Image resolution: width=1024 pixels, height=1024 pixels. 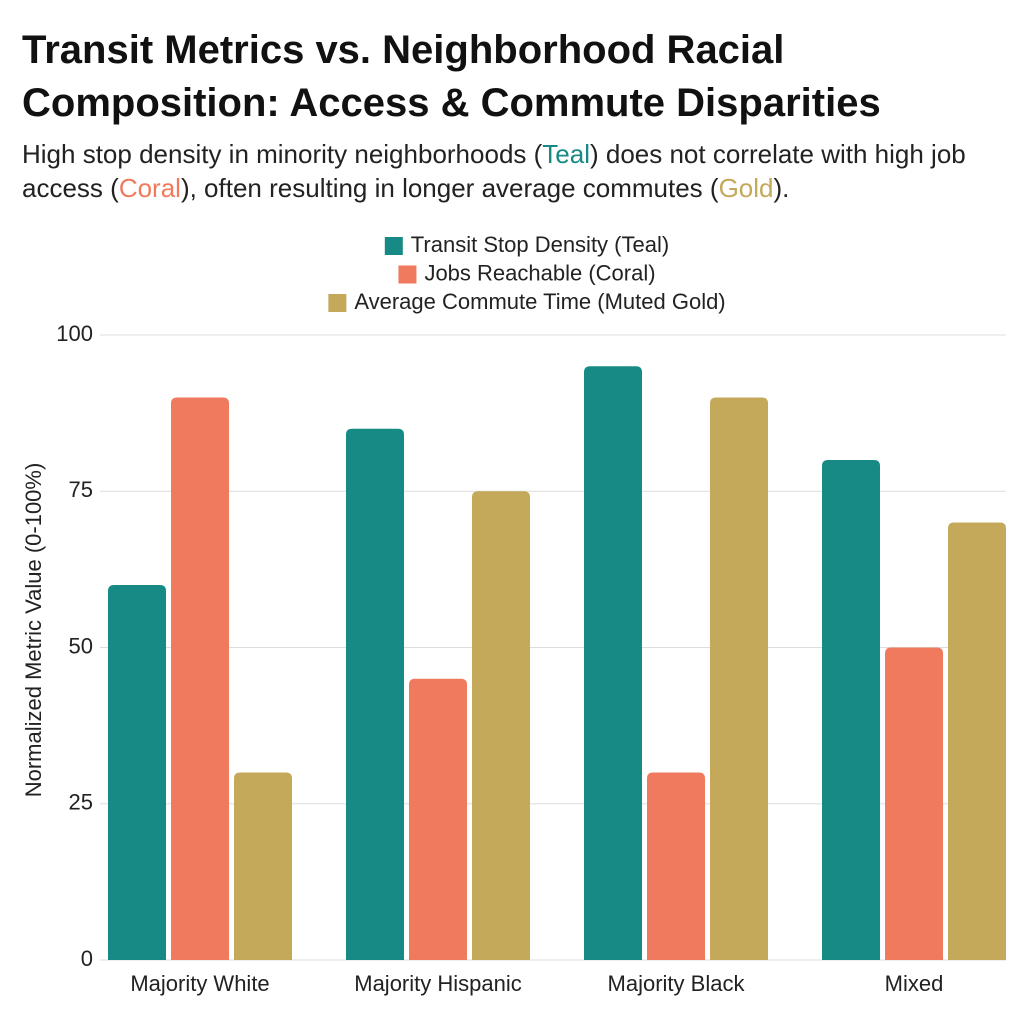 I want to click on y-tick-label: 50, so click(x=81, y=645).